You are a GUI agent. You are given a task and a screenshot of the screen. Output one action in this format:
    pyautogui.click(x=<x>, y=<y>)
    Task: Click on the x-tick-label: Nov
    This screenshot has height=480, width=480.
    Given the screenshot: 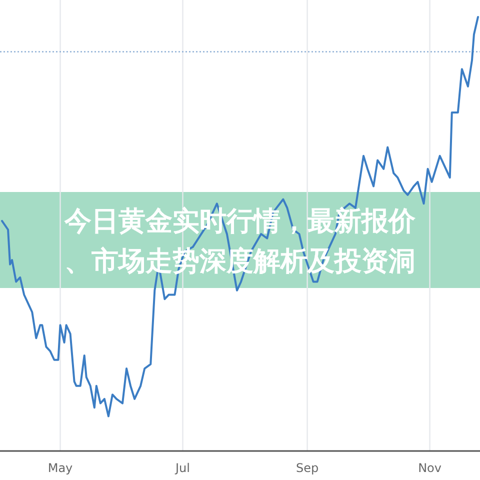 What is the action you would take?
    pyautogui.click(x=430, y=468)
    